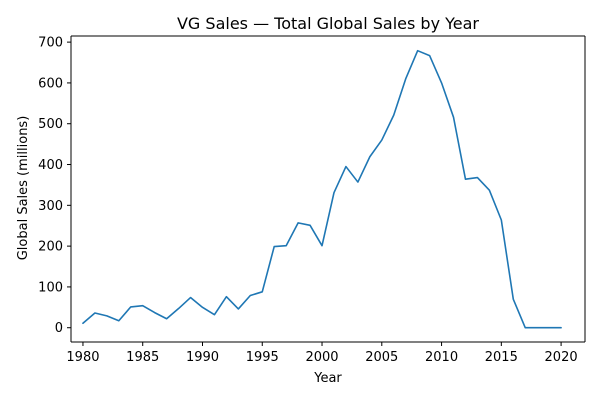 The image size is (600, 400). Describe the element at coordinates (50, 124) in the screenshot. I see `y-tick-label: 500` at that location.